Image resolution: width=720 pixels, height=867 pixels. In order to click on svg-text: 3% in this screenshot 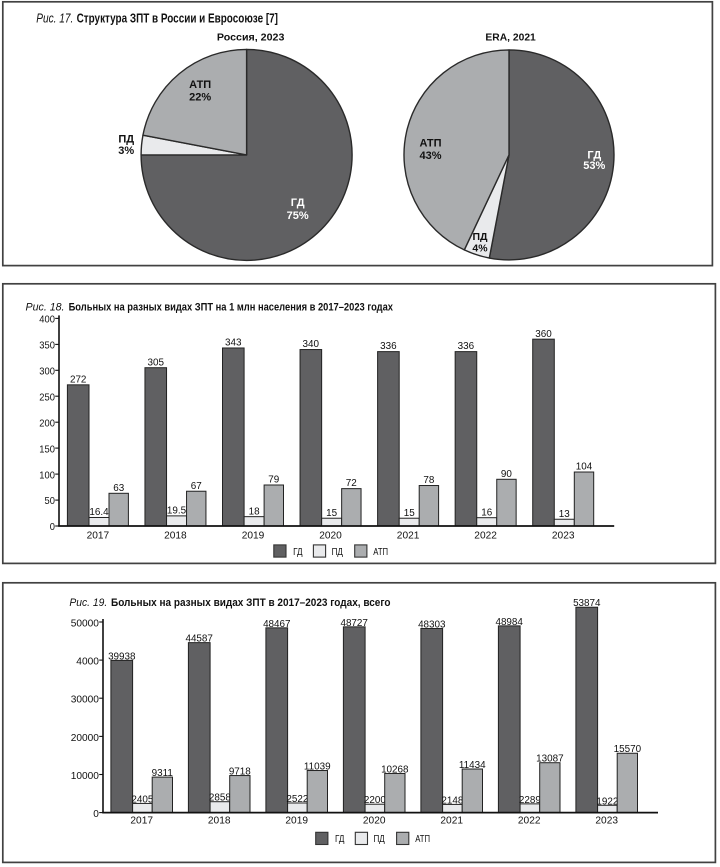, I will do `click(126, 151)`.